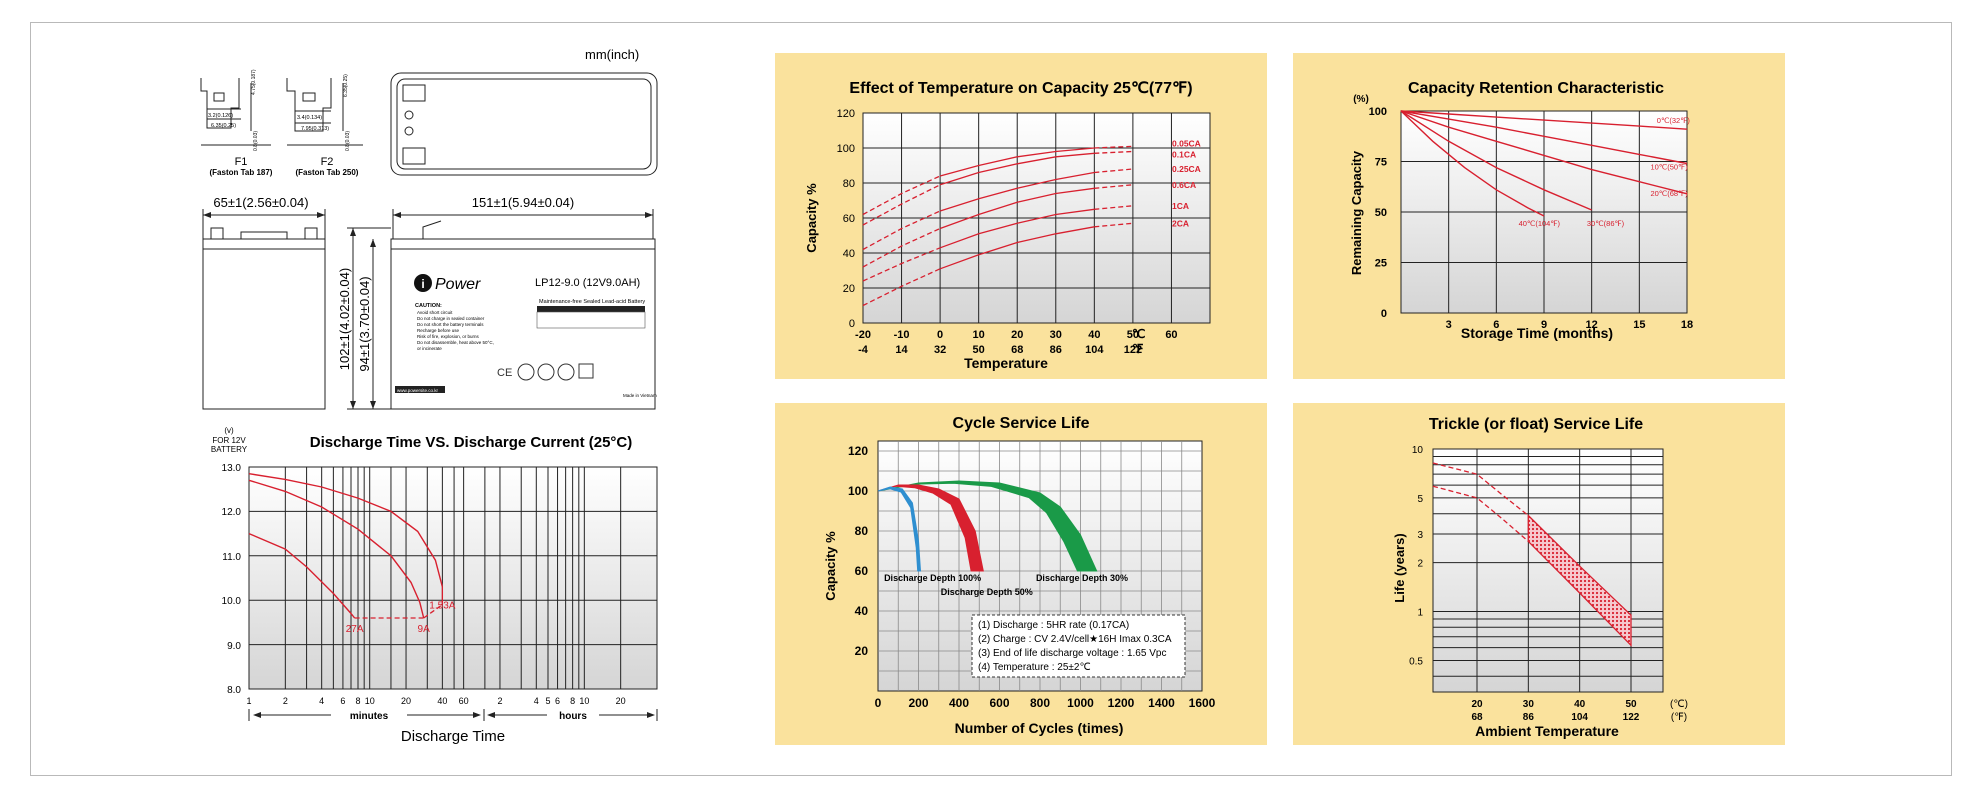 The image size is (1982, 800). I want to click on series-labels: 0℃(32℉) 10℃(50℉) 20℃(68℉) 30℃(86℉) 40℃(104℉), so click(1605, 172).